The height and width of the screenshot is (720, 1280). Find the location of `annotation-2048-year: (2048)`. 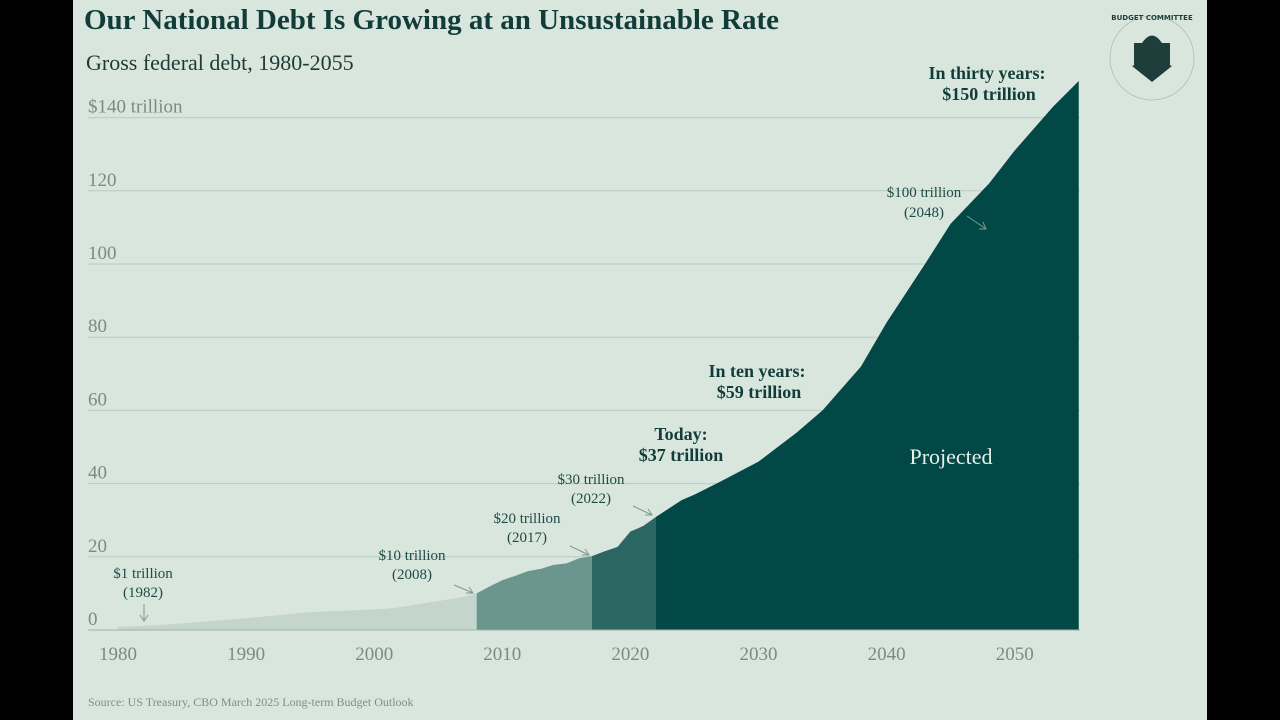

annotation-2048-year: (2048) is located at coordinates (924, 213).